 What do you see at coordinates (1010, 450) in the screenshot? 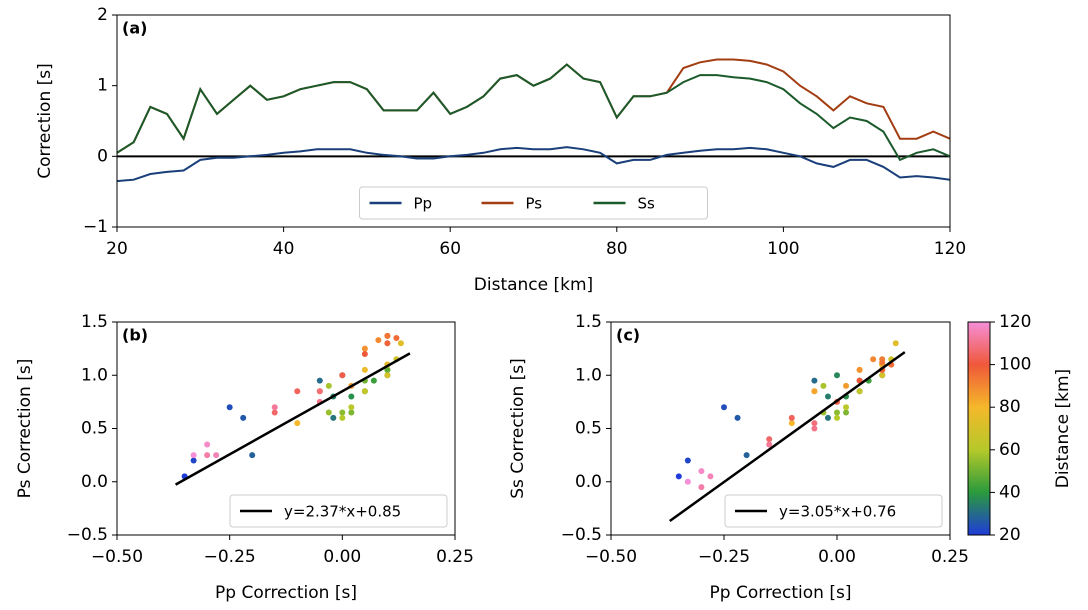
I see `colorbar-tick-label: 60` at bounding box center [1010, 450].